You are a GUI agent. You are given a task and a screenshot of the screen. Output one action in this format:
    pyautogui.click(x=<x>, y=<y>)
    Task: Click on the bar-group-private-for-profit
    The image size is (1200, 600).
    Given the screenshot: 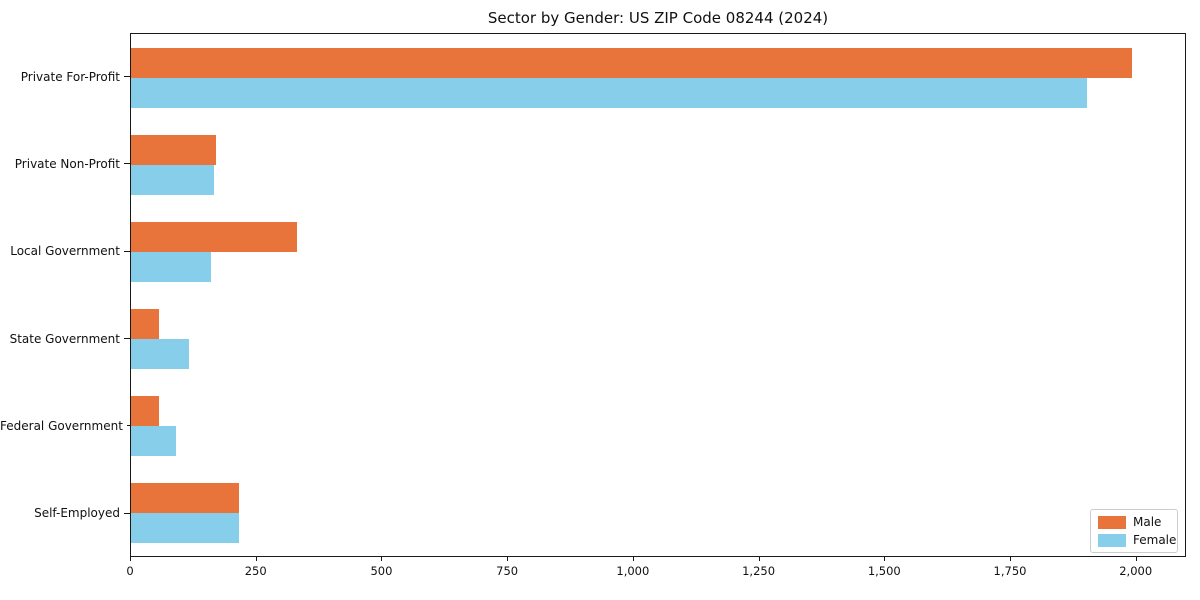 What is the action you would take?
    pyautogui.click(x=658, y=77)
    